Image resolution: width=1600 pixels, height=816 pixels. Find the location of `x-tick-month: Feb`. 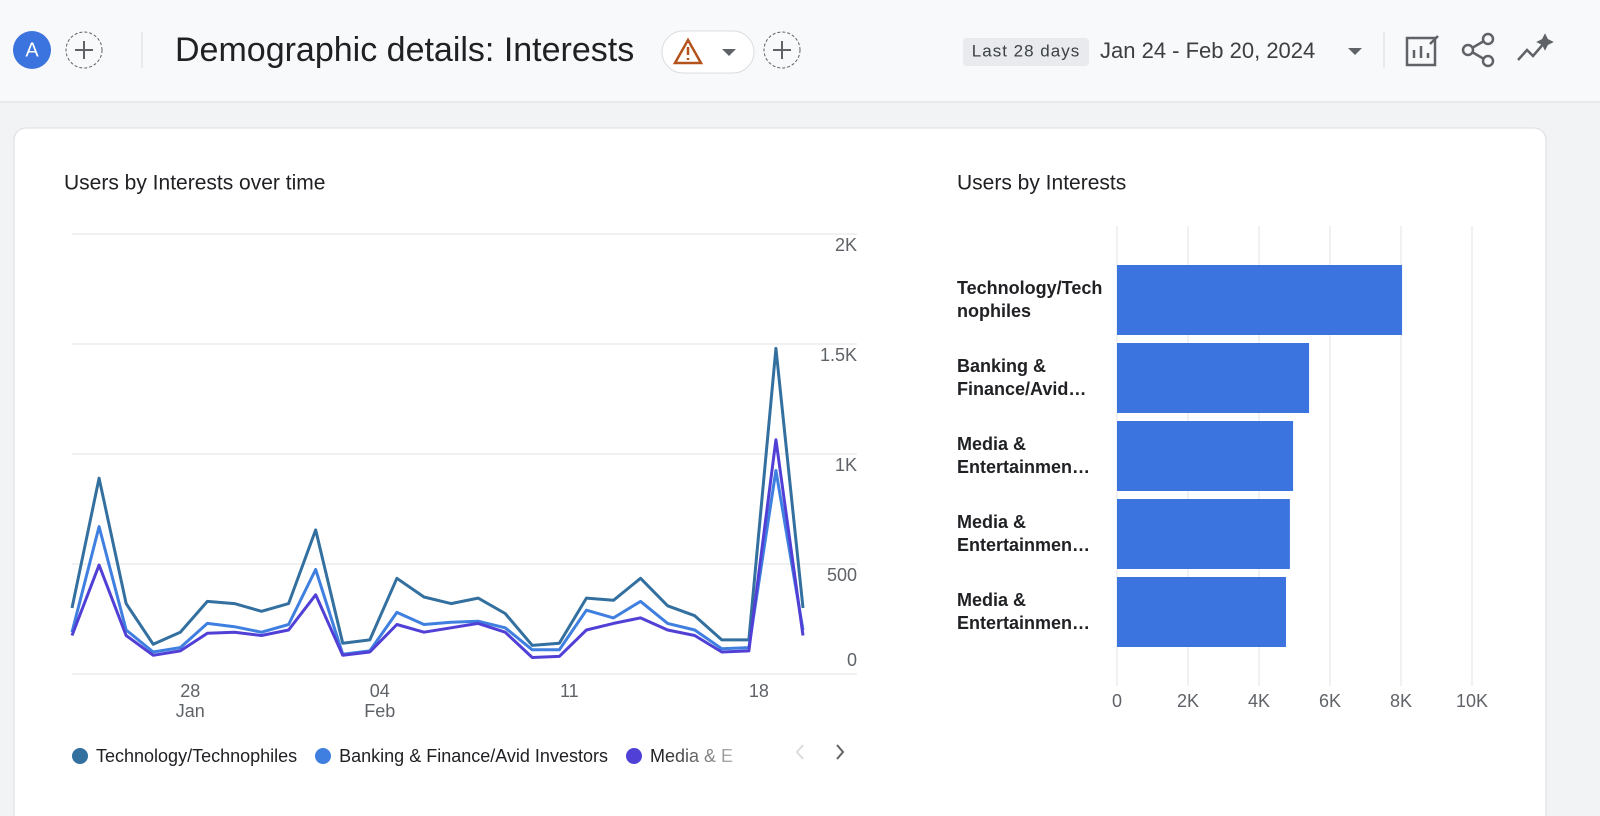

x-tick-month: Feb is located at coordinates (379, 711).